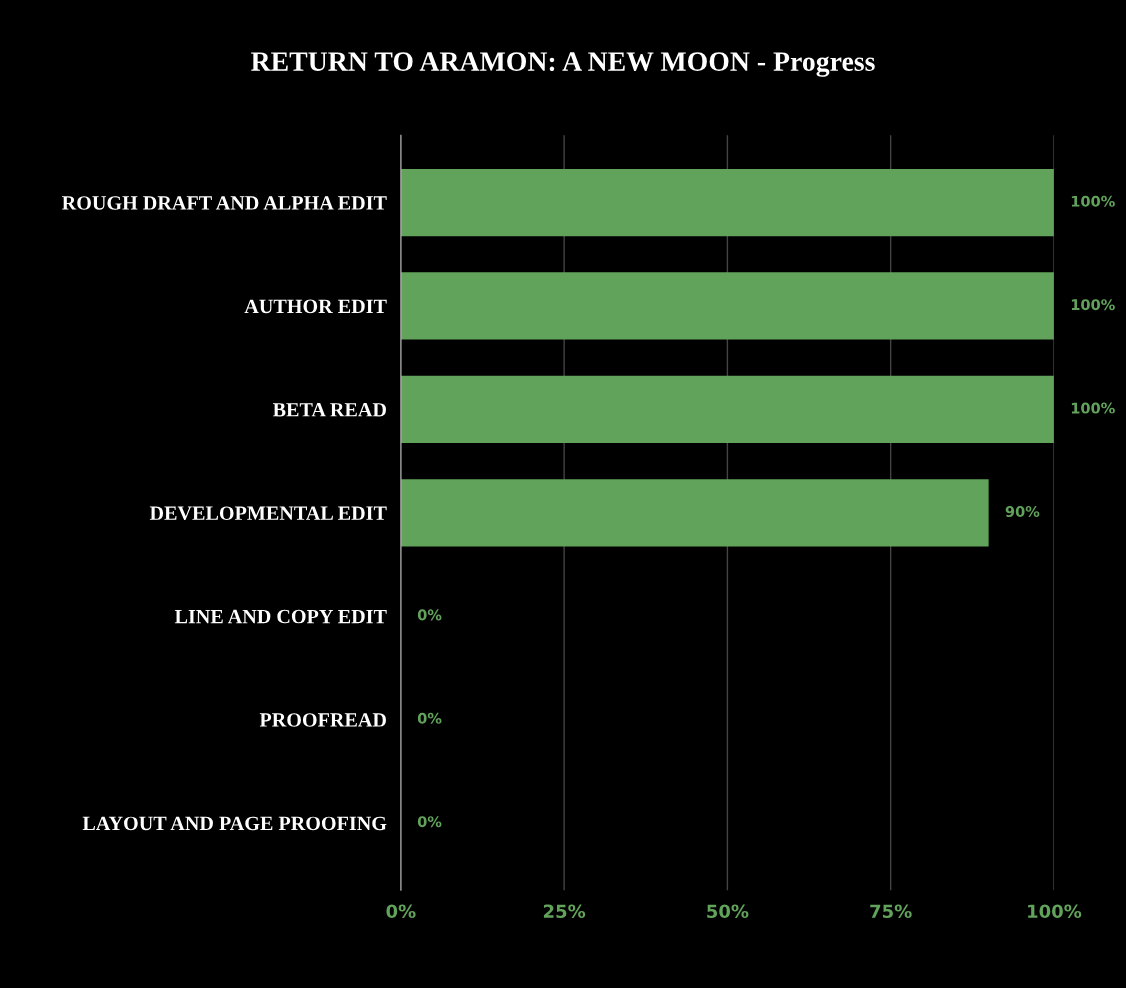 Image resolution: width=1126 pixels, height=988 pixels. Describe the element at coordinates (563, 64) in the screenshot. I see `chart-title: RETURN TO ARAMON: A NEW MOON - Progress` at that location.